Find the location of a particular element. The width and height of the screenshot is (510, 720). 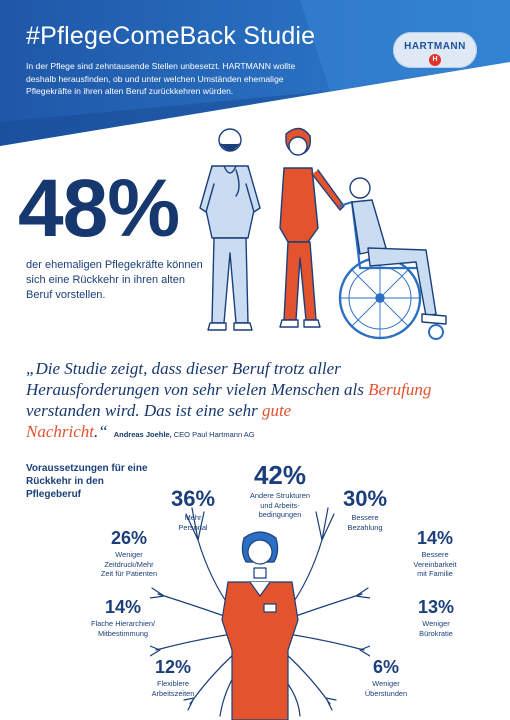

wheelchair-figure is located at coordinates (392, 258).